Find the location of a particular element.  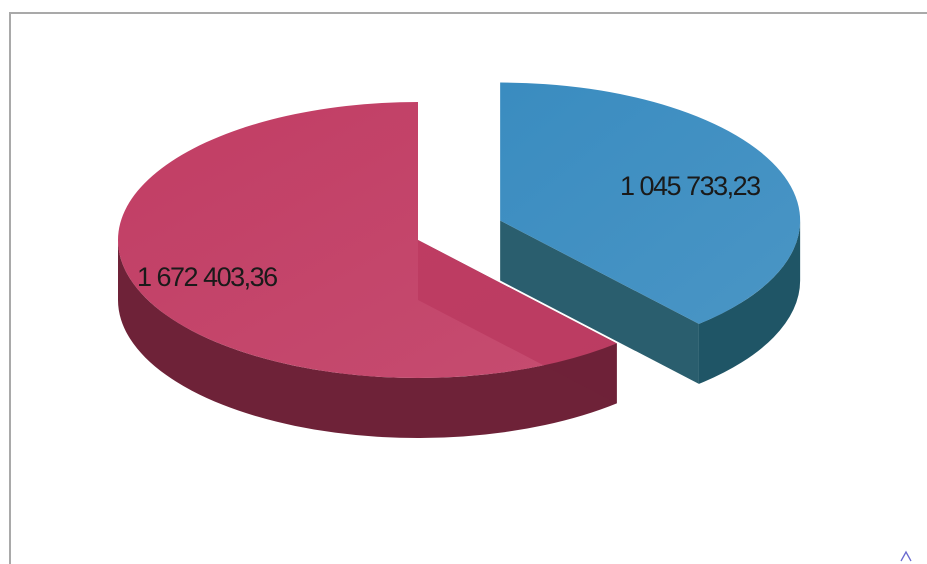

corner-arrow-icon is located at coordinates (906, 556).